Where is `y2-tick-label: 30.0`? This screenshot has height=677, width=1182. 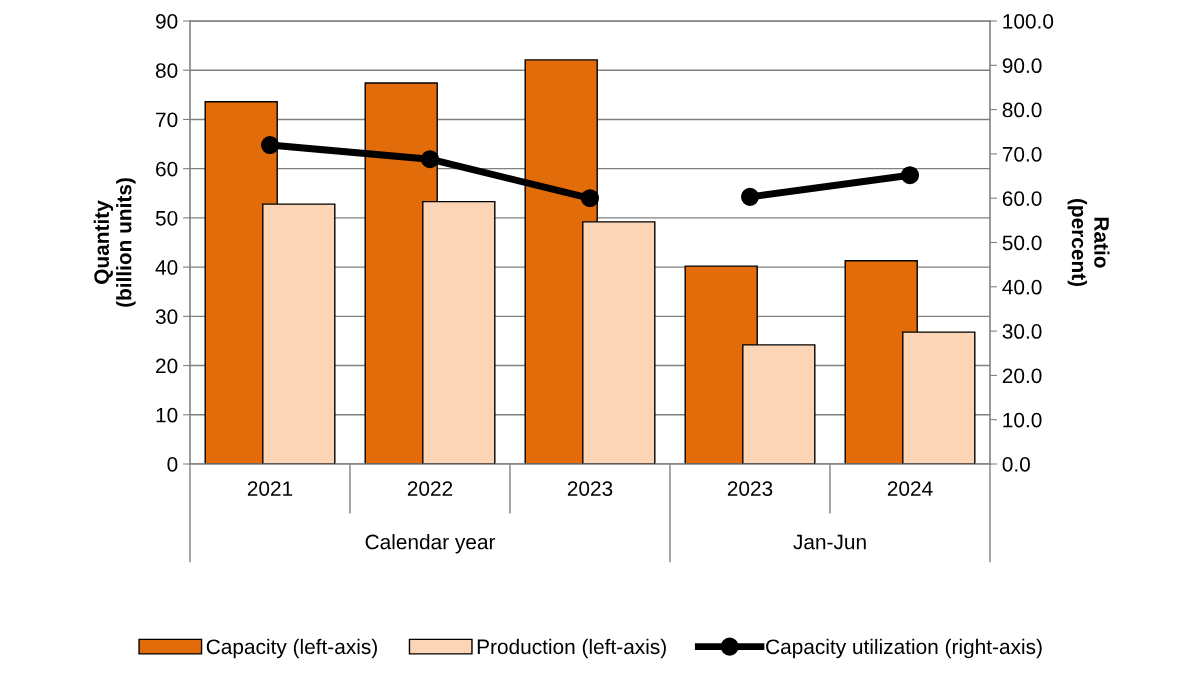
y2-tick-label: 30.0 is located at coordinates (1022, 331).